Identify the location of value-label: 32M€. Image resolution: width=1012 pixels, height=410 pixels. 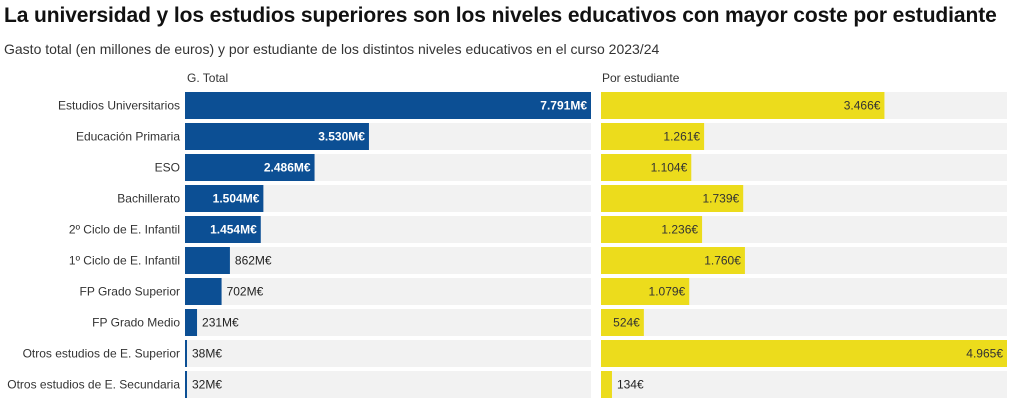
(207, 385).